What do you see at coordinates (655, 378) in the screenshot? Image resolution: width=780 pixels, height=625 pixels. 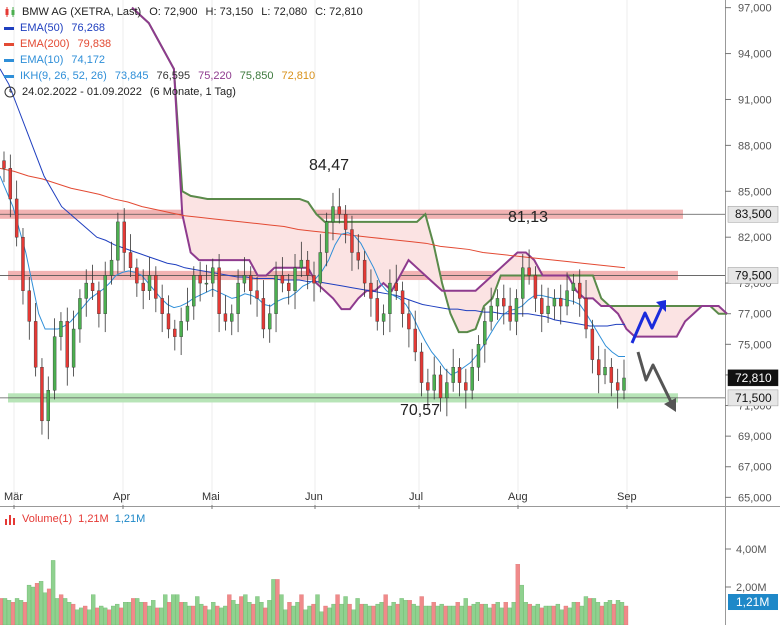 I see `bearish-scenario-arrow` at bounding box center [655, 378].